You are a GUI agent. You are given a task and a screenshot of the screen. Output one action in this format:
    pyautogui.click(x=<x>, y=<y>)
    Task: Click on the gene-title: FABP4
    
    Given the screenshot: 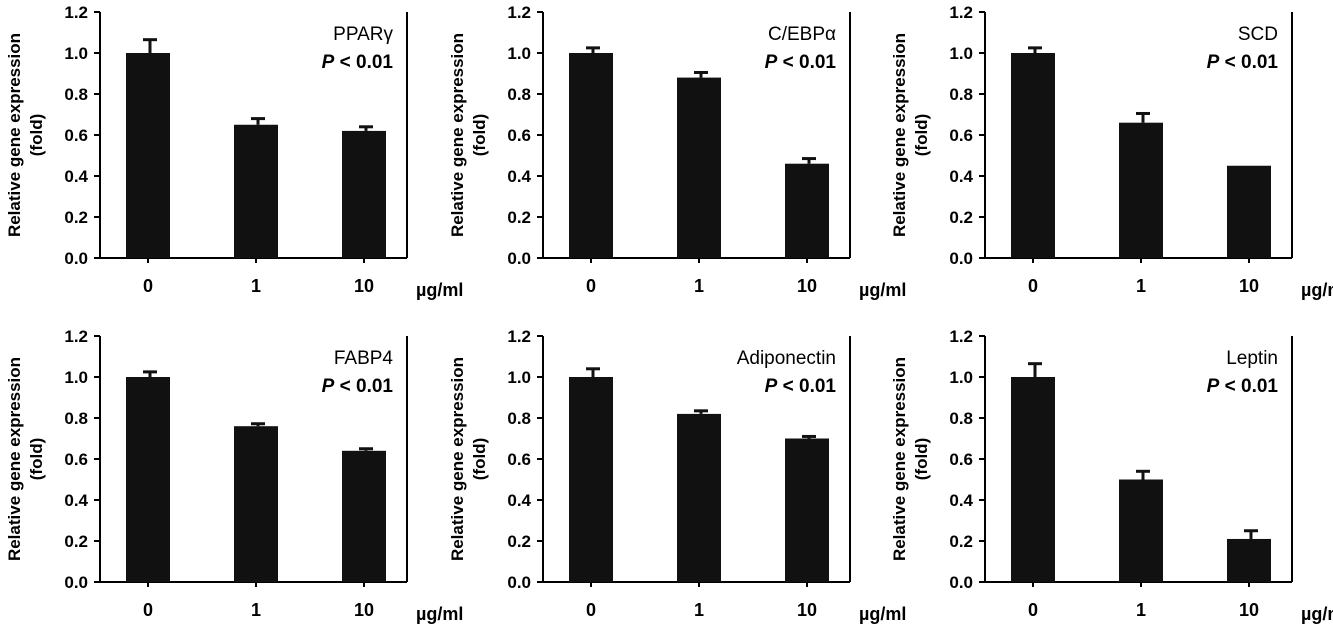 What is the action you would take?
    pyautogui.click(x=364, y=358)
    